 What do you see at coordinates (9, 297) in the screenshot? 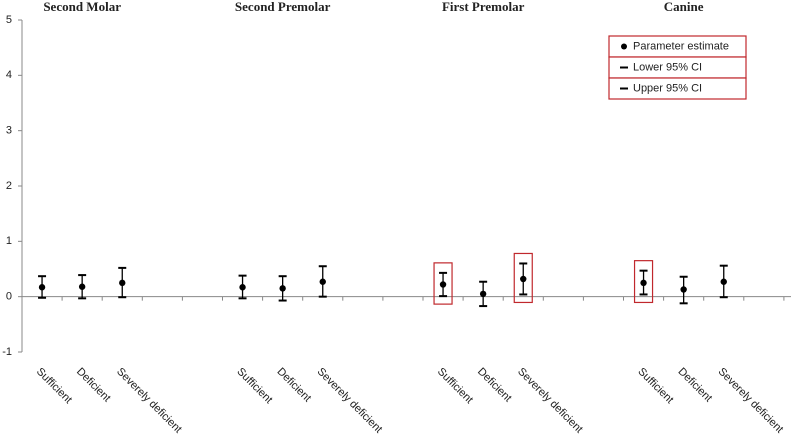
I see `y-tick-label: 0` at bounding box center [9, 297].